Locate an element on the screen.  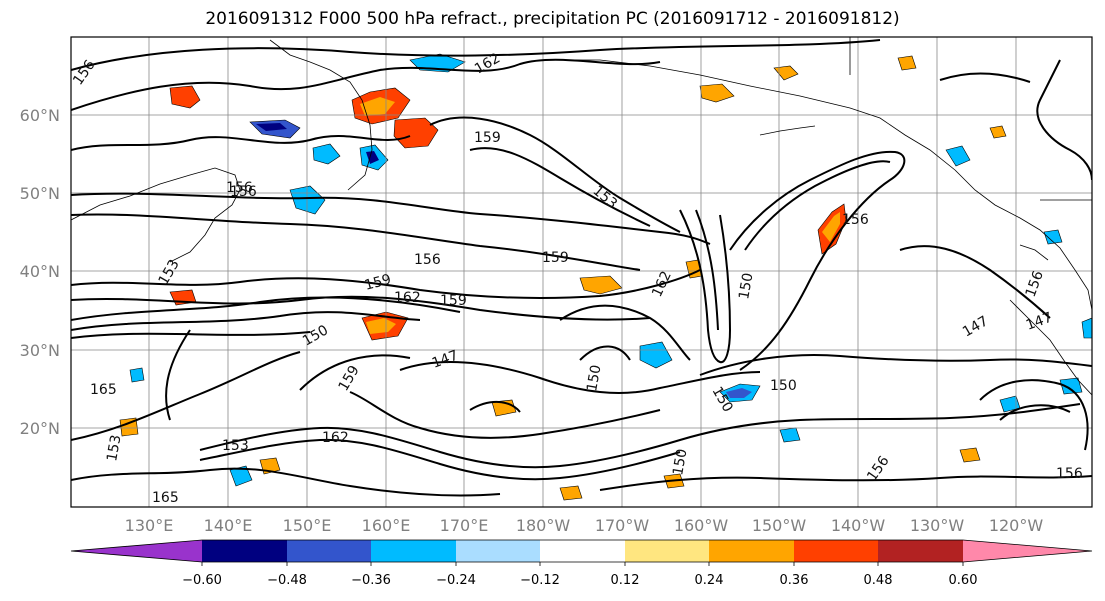
latitude-labels: 60°N 50°N 40°N 30°N 20°N is located at coordinates (40, 272).